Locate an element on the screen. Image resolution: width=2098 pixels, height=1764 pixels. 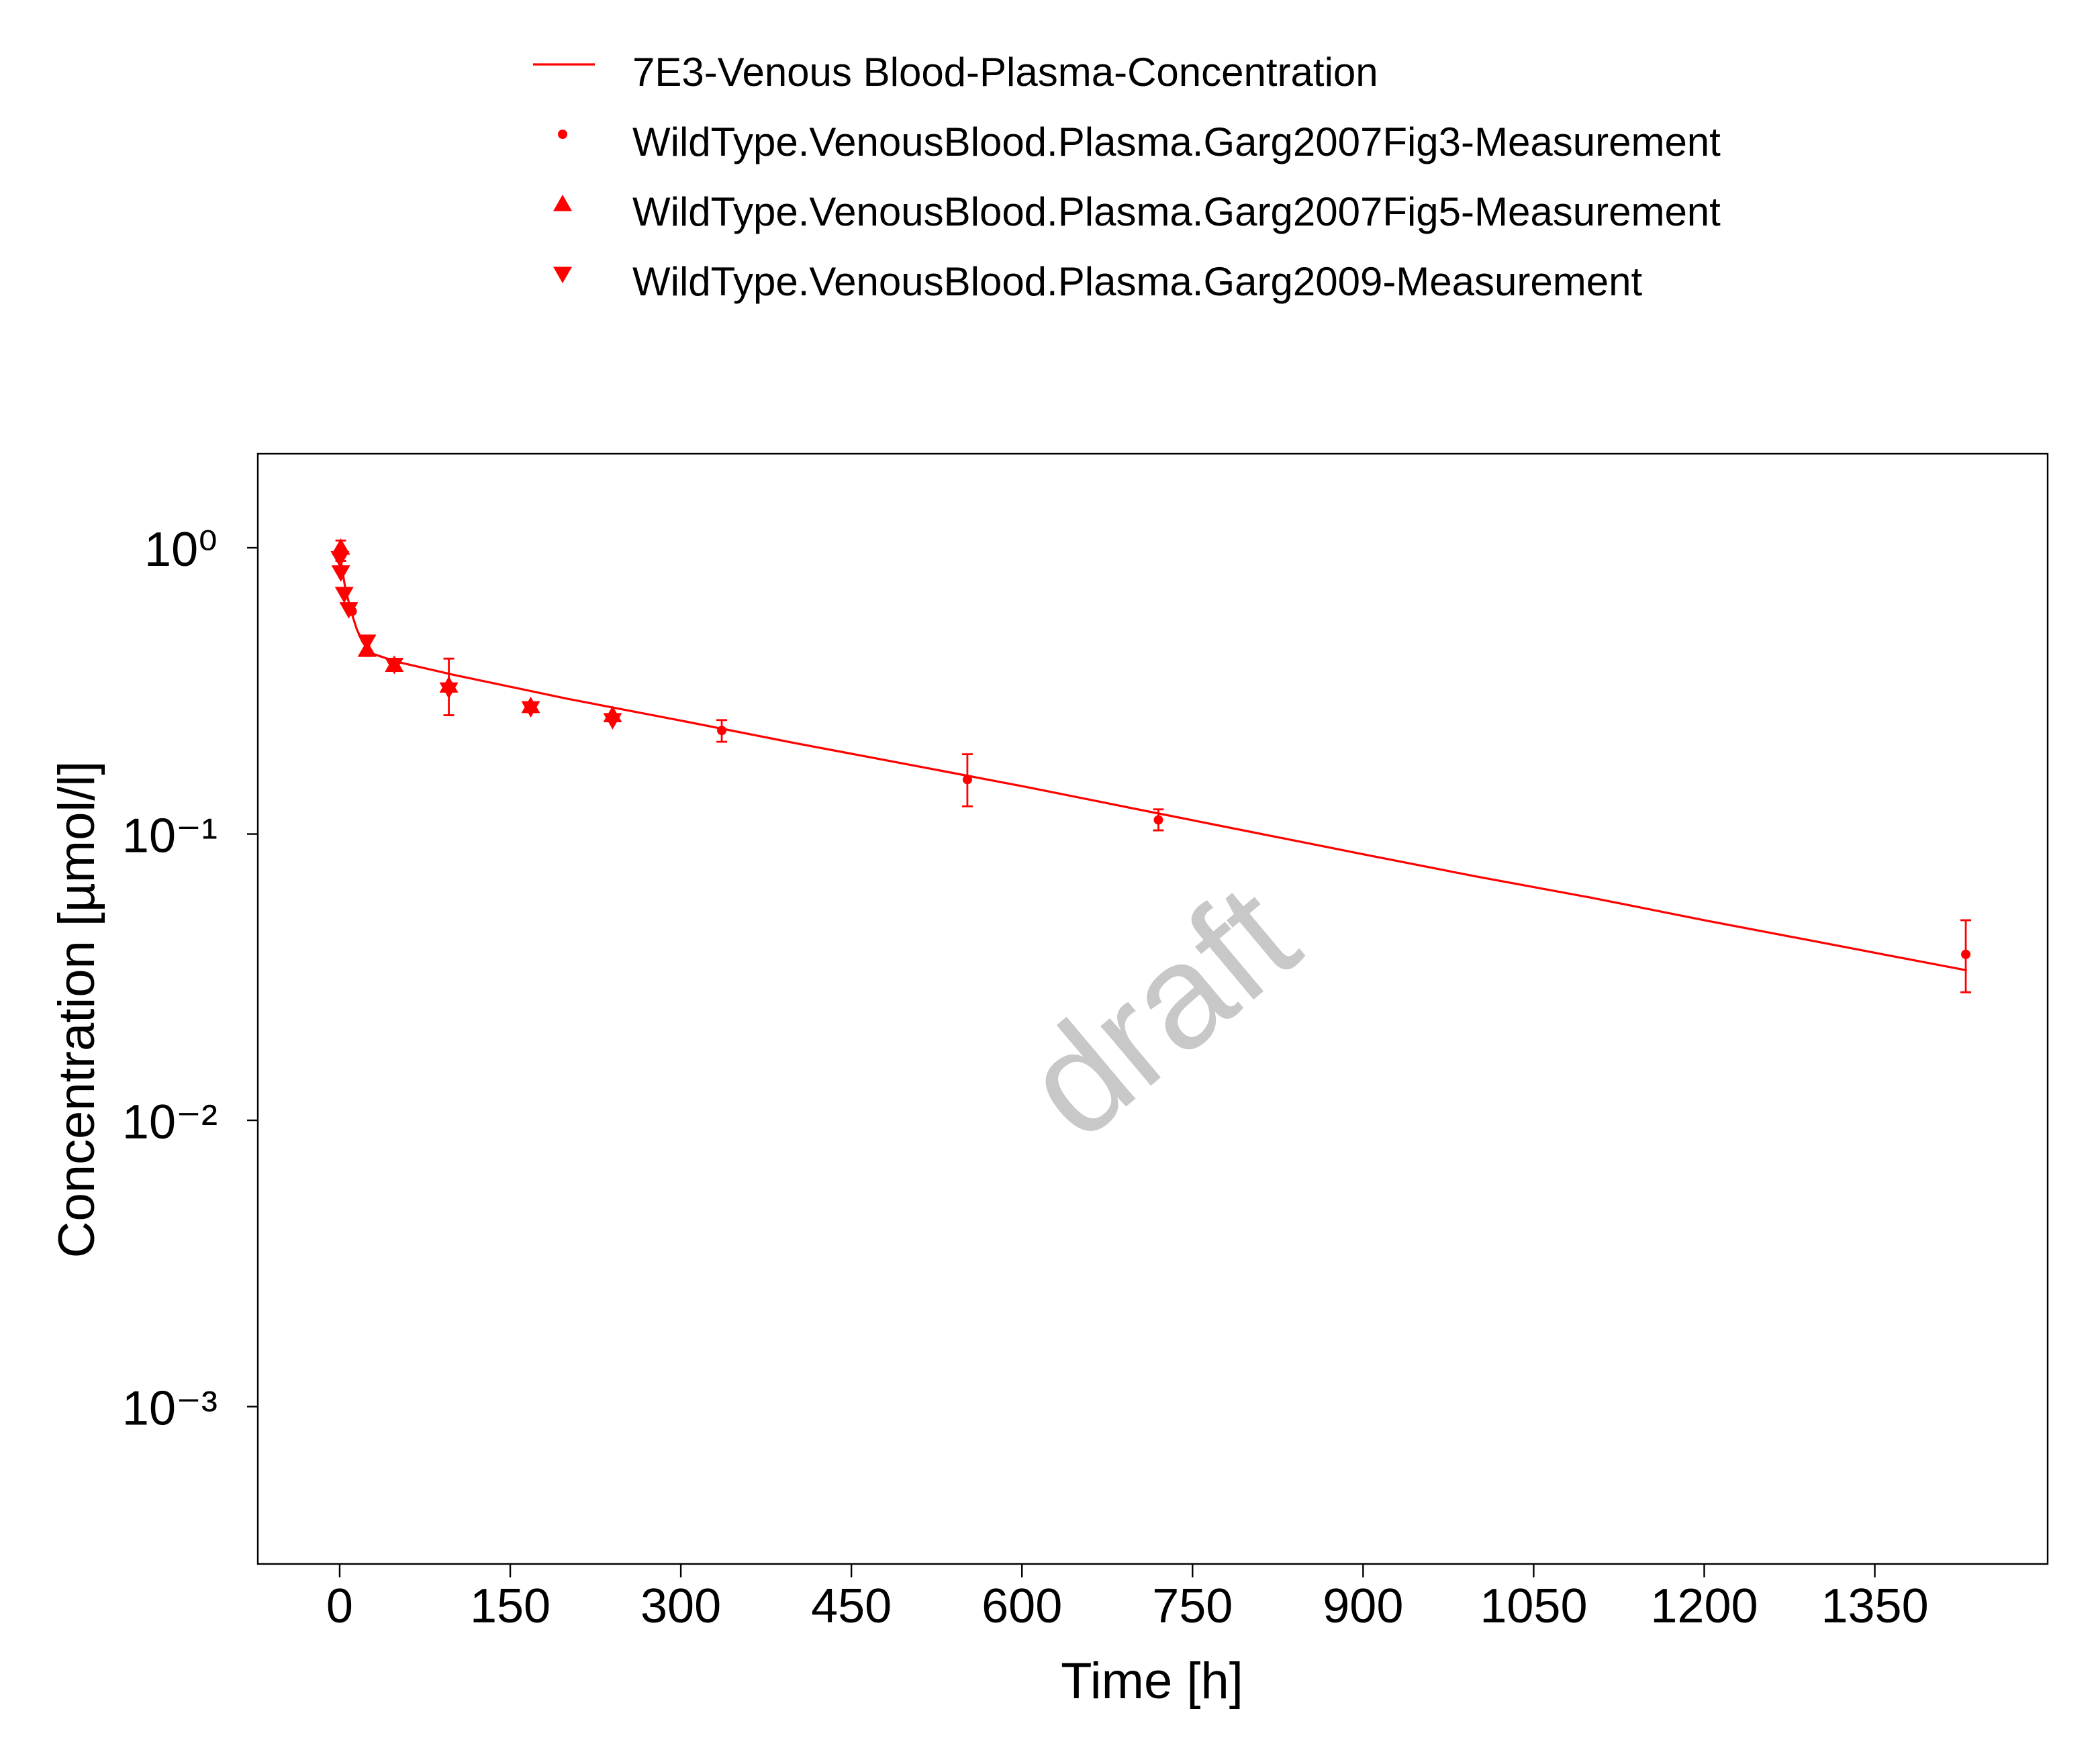
y-tick-label: 10⁻² is located at coordinates (170, 1122).